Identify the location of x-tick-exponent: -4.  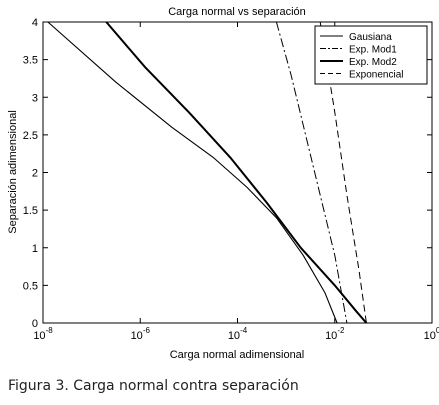
(244, 330).